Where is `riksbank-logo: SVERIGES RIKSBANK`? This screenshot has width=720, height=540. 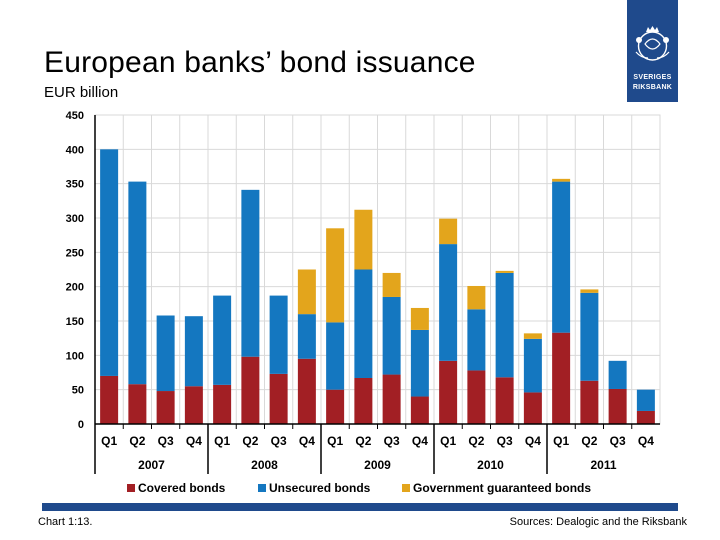
riksbank-logo: SVERIGES RIKSBANK is located at coordinates (652, 51).